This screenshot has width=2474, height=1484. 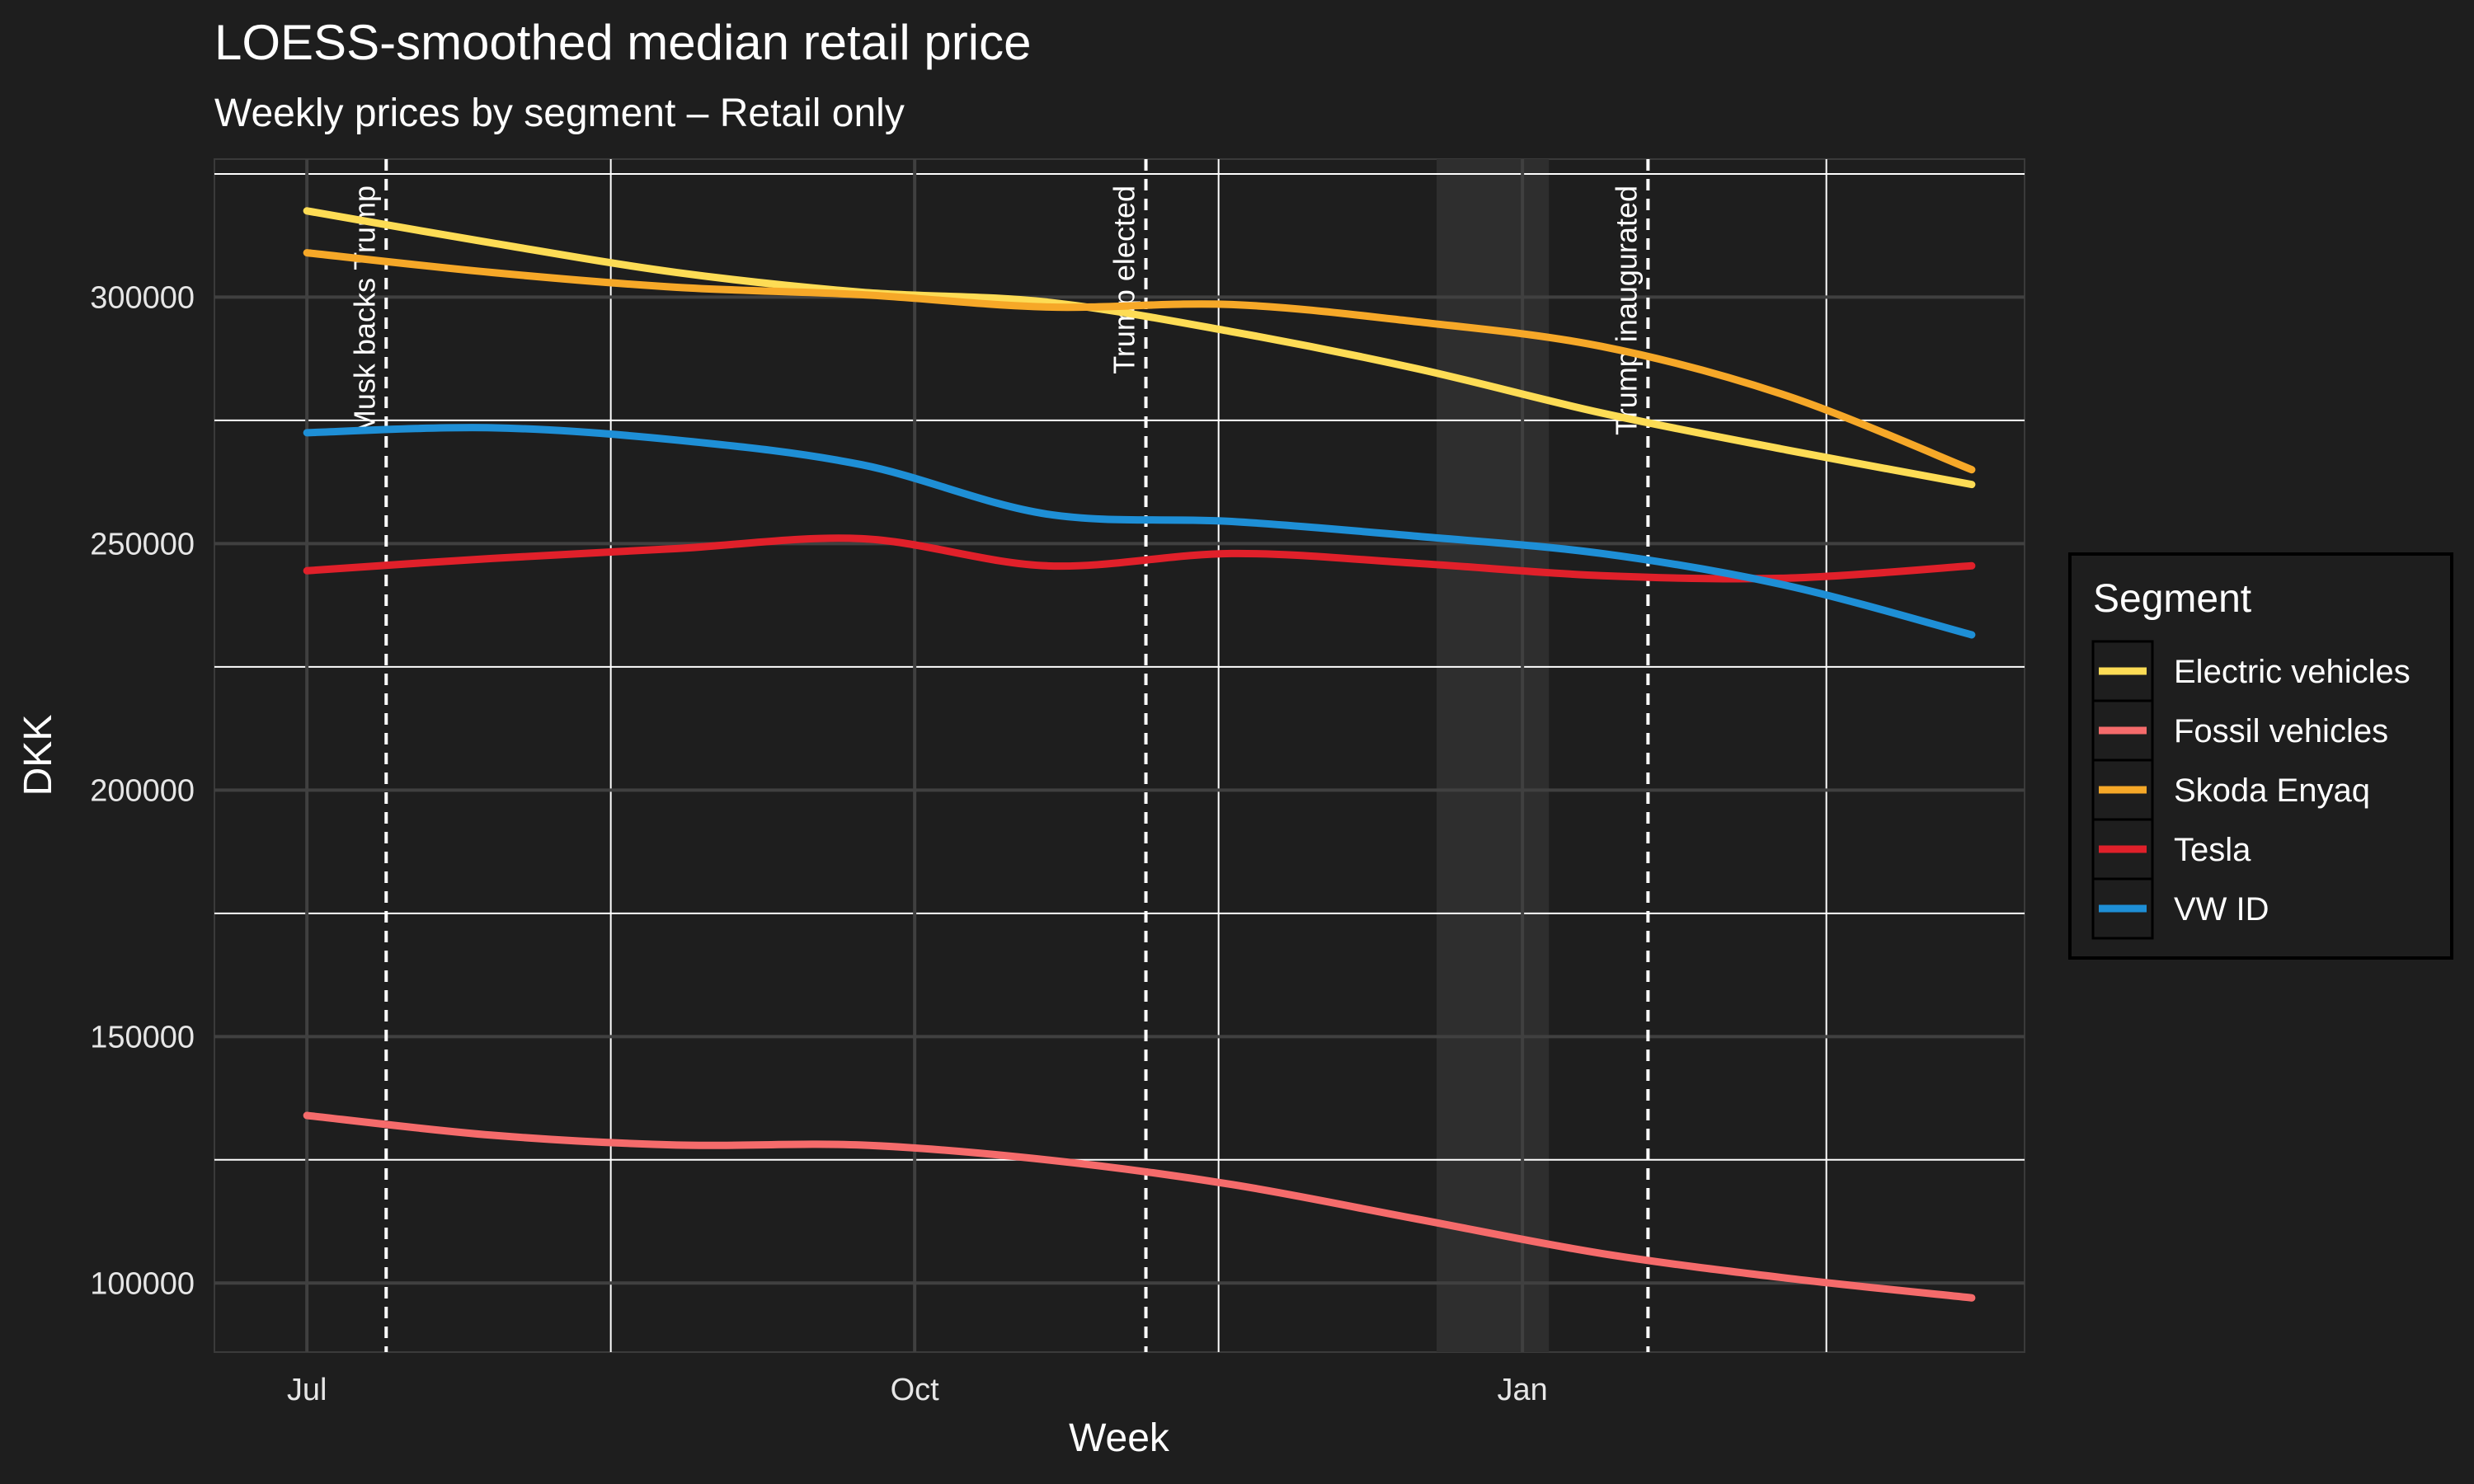 I want to click on x-axis-ticks: Jul Oct Jan, so click(x=917, y=1390).